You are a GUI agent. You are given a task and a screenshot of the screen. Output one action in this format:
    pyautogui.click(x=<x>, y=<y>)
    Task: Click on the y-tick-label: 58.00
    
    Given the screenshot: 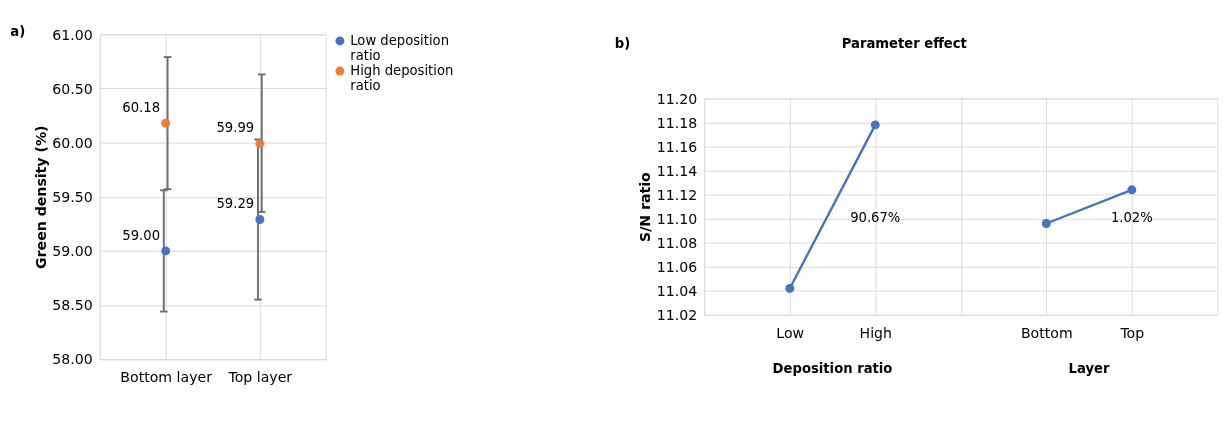 What is the action you would take?
    pyautogui.click(x=72, y=359)
    